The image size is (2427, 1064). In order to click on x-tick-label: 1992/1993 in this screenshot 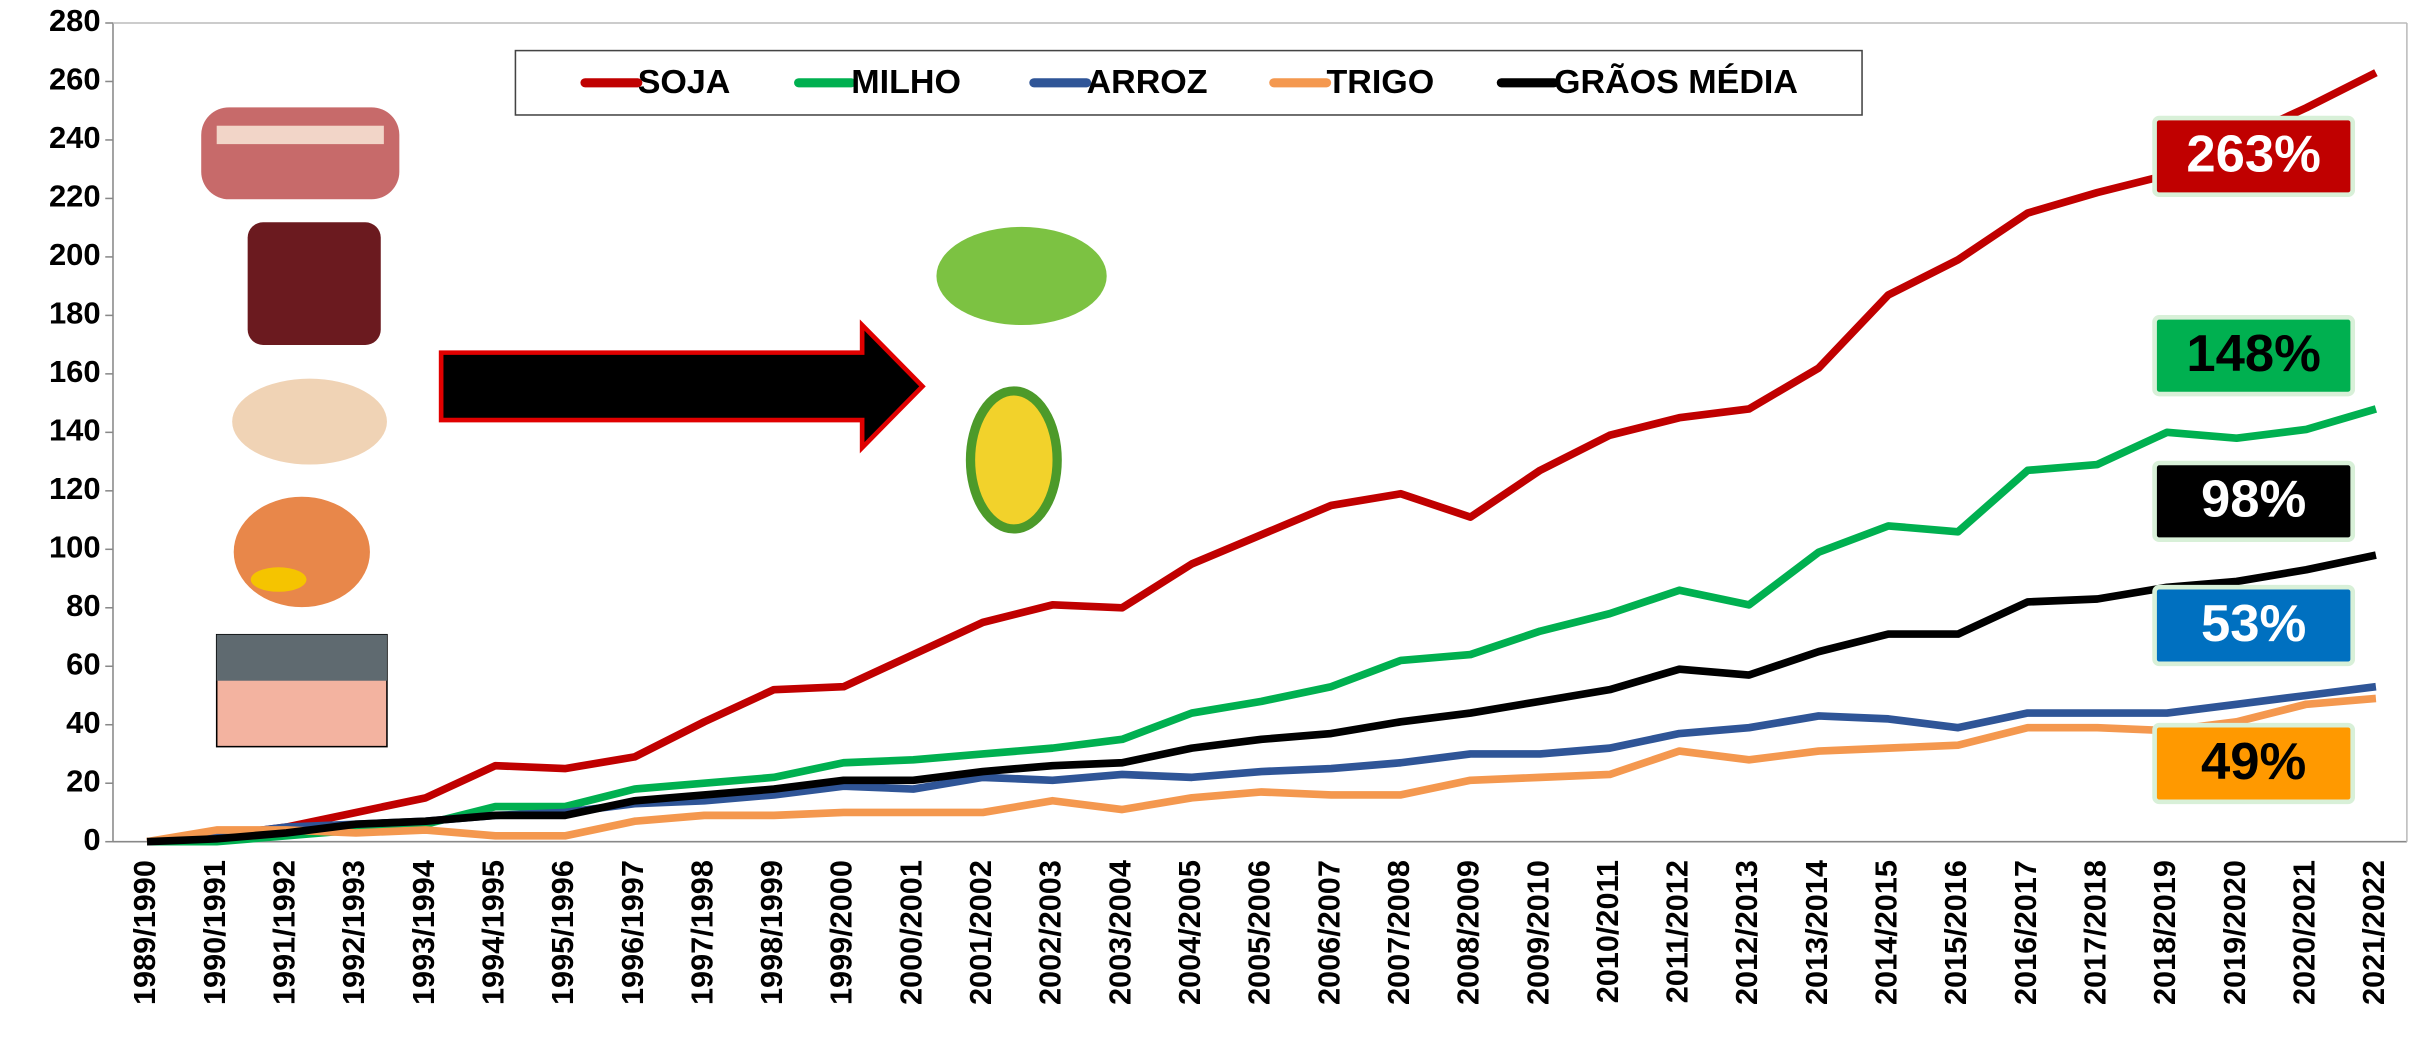, I will do `click(353, 932)`.